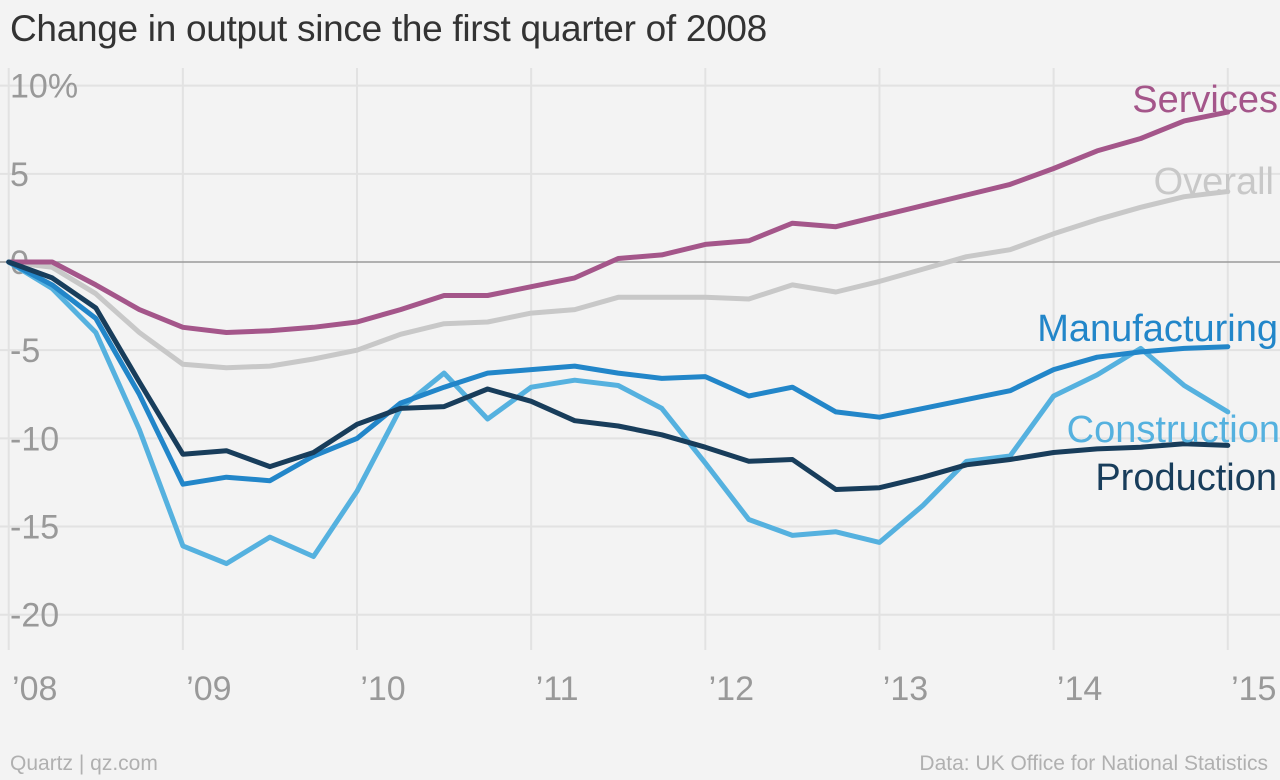 The width and height of the screenshot is (1280, 780). What do you see at coordinates (44, 87) in the screenshot?
I see `y-tick-label: 10%` at bounding box center [44, 87].